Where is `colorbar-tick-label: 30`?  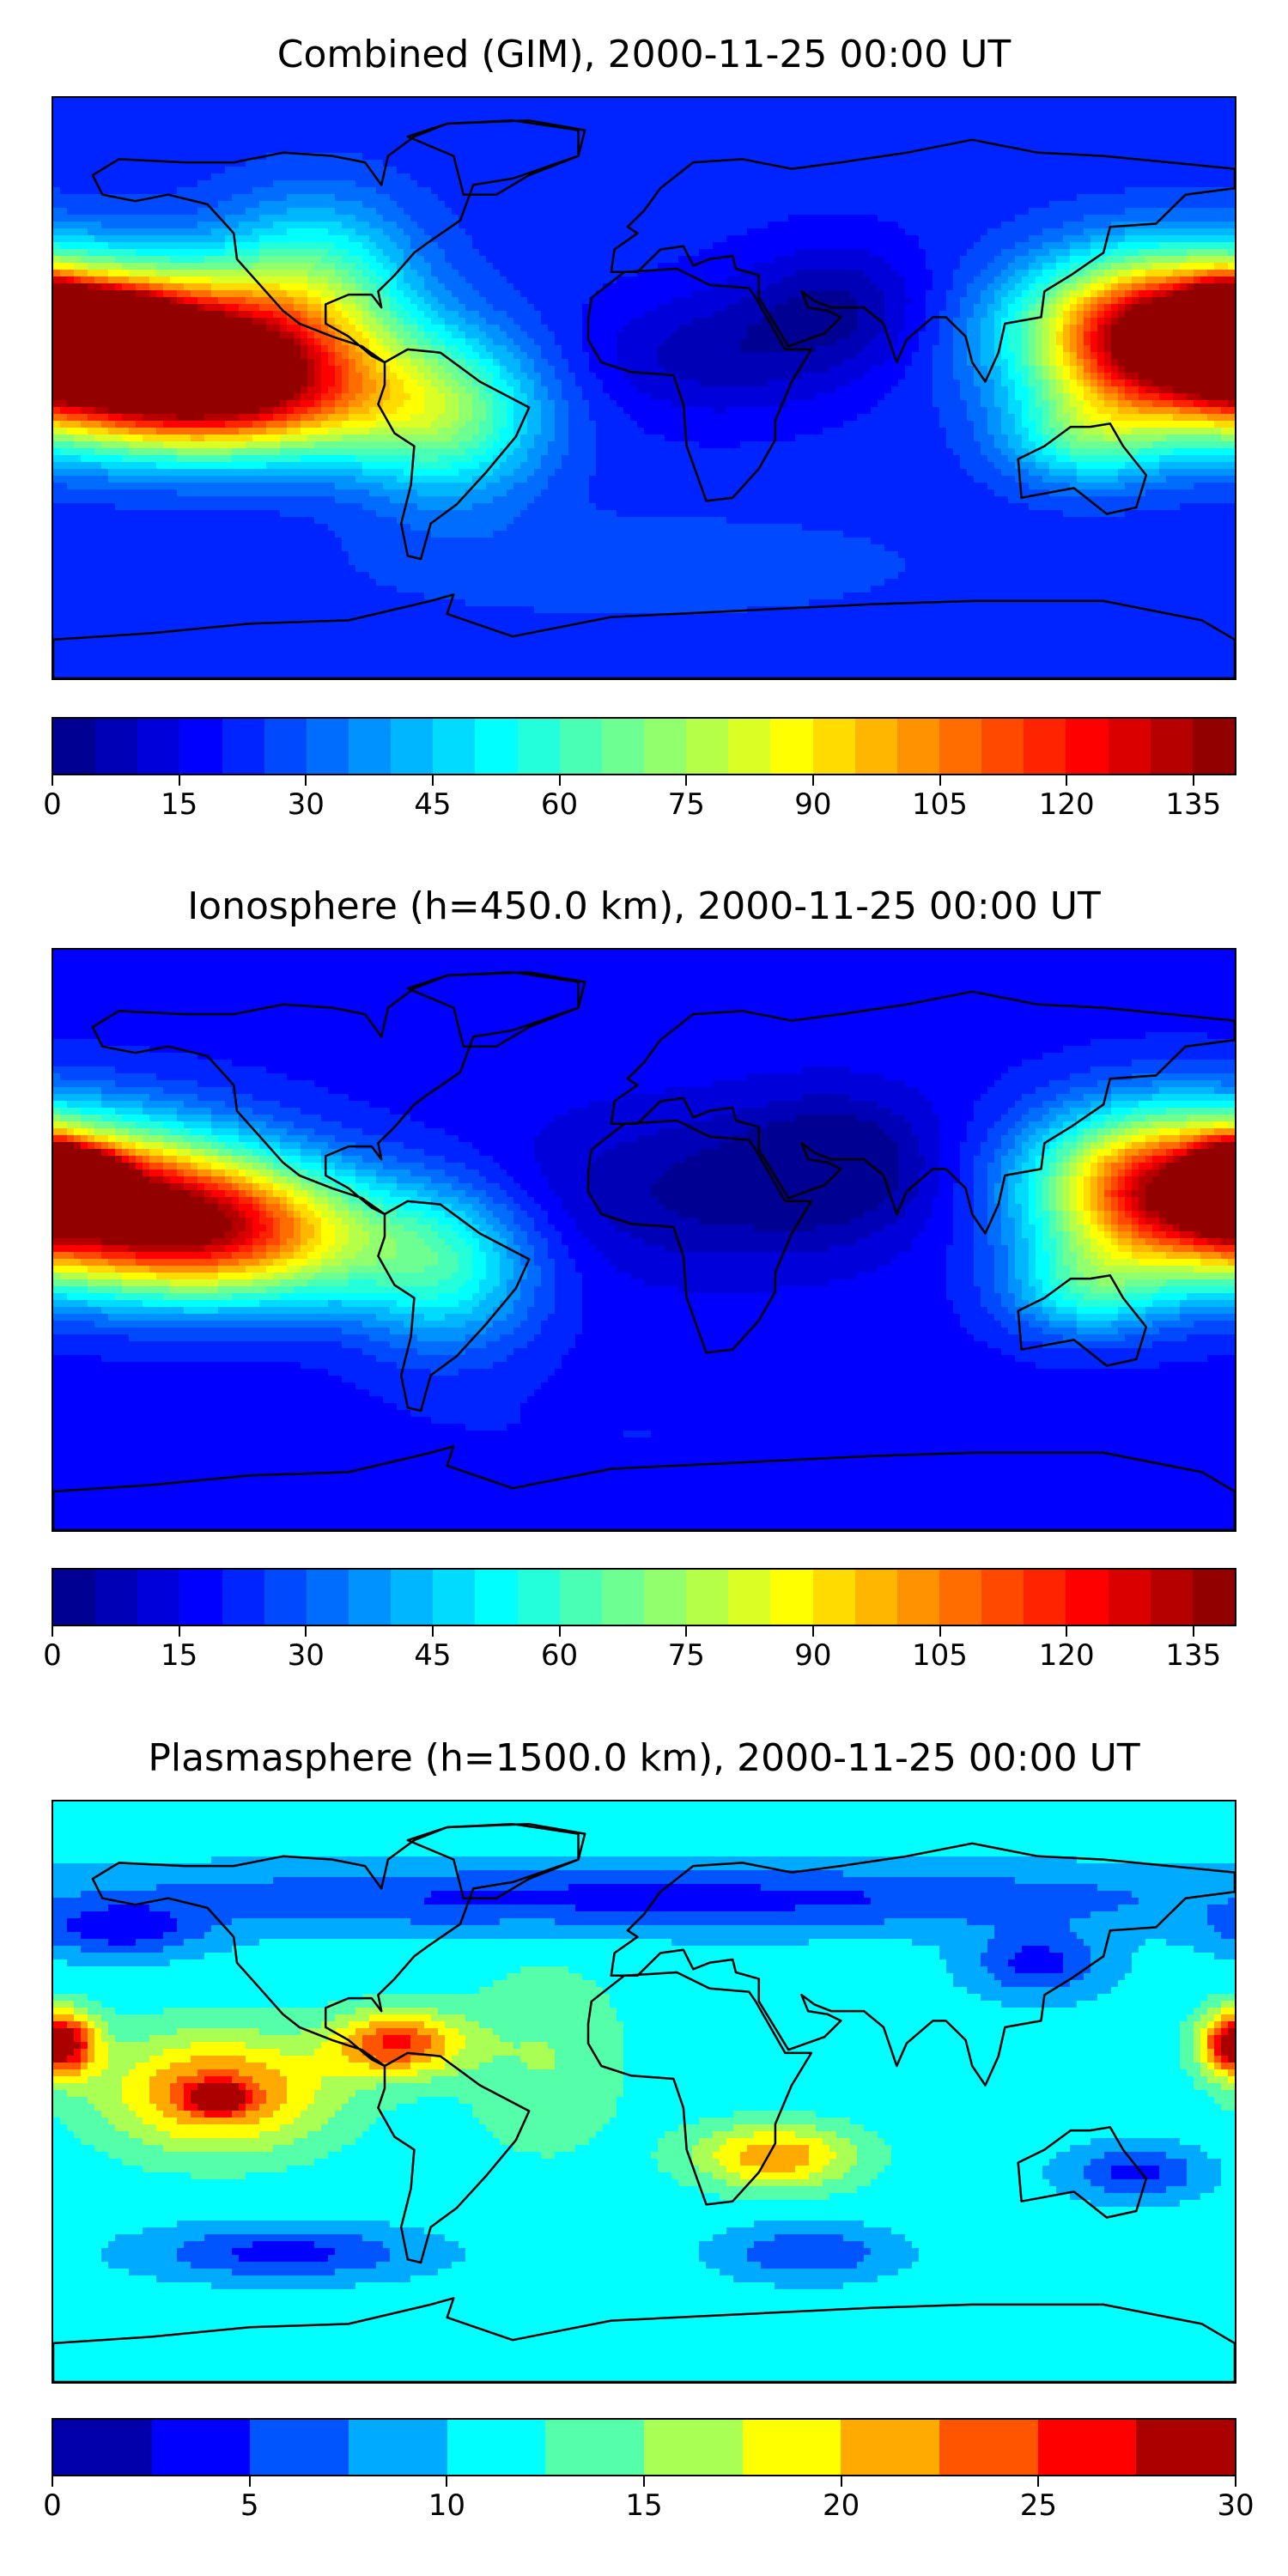 colorbar-tick-label: 30 is located at coordinates (306, 1656).